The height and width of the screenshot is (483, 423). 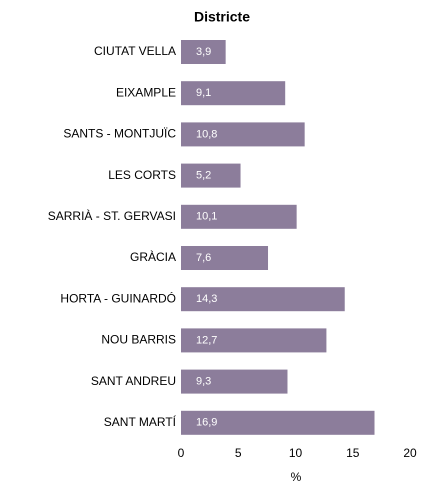 I want to click on y-tick-label: NOU BARRIS, so click(x=138, y=340).